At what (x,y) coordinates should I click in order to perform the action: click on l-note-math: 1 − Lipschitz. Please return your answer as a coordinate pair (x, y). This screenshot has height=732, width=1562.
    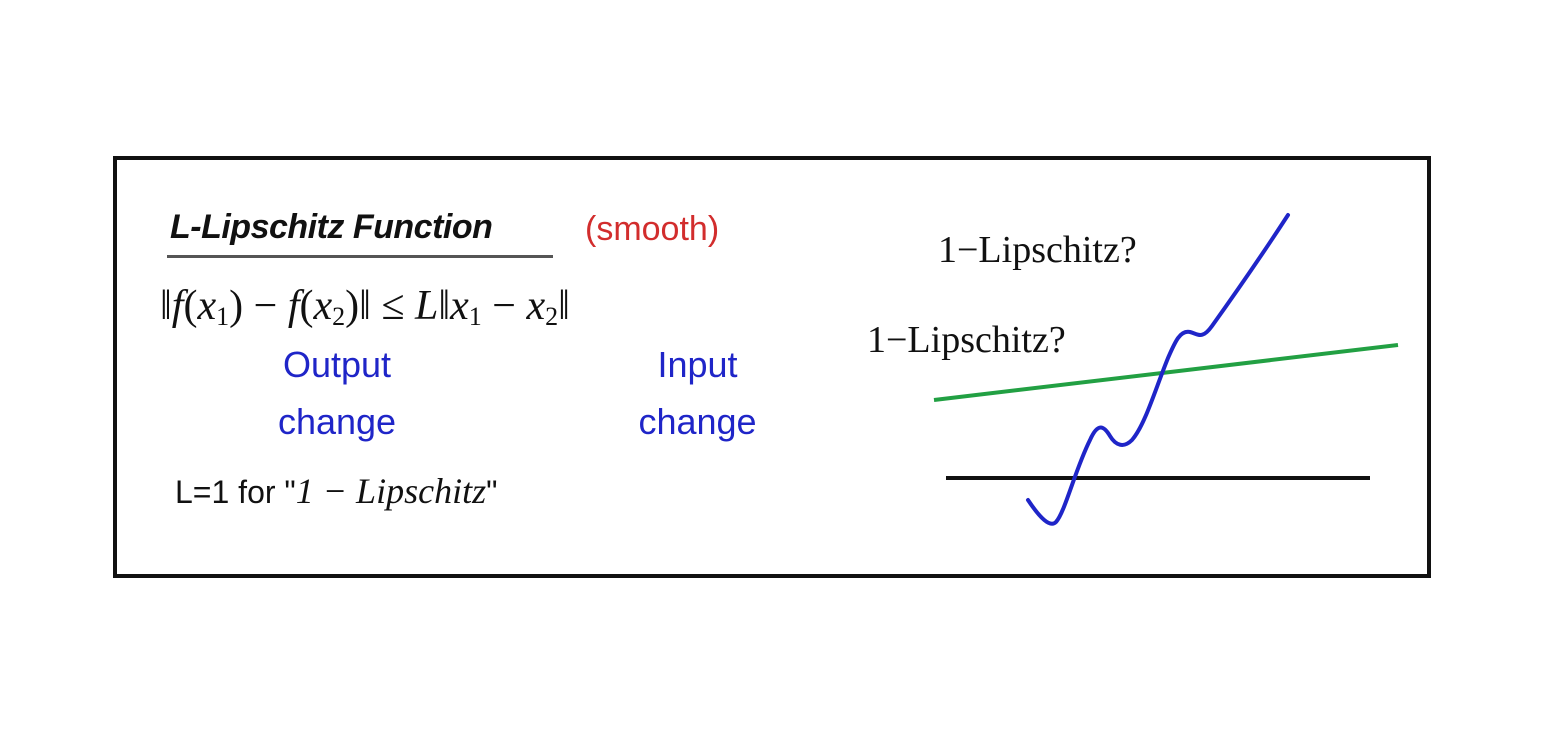
    Looking at the image, I should click on (391, 491).